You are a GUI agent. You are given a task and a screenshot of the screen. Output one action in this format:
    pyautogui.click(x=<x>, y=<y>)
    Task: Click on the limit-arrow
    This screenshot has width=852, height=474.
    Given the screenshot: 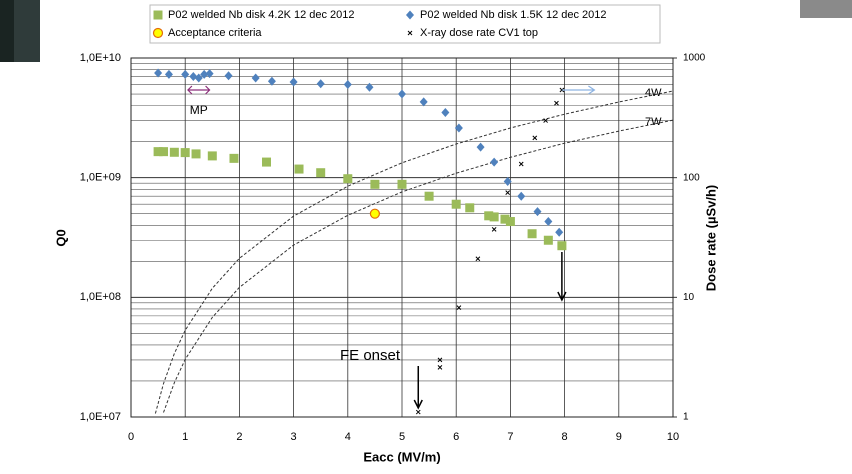 What is the action you would take?
    pyautogui.click(x=562, y=277)
    